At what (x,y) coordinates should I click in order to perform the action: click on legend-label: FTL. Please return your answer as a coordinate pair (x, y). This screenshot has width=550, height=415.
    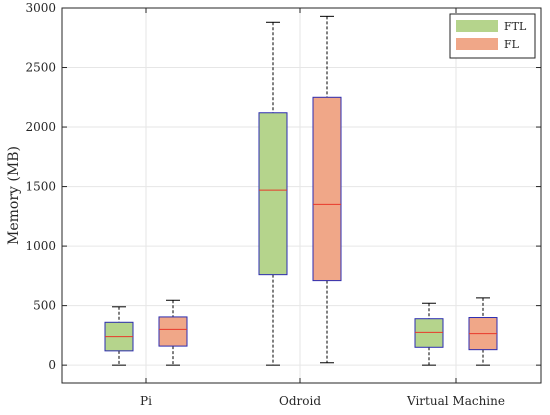
    Looking at the image, I should click on (515, 26).